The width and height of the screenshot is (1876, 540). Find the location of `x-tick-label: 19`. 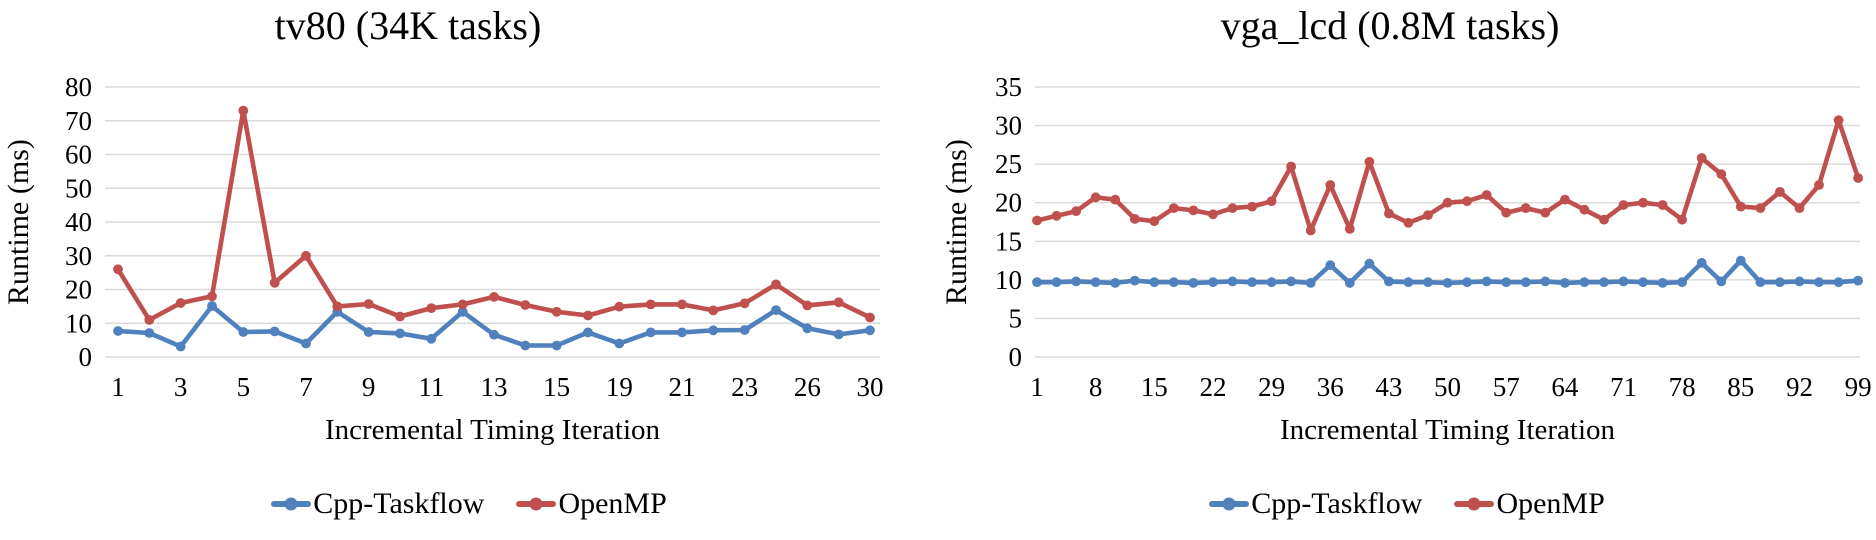

x-tick-label: 19 is located at coordinates (619, 387).